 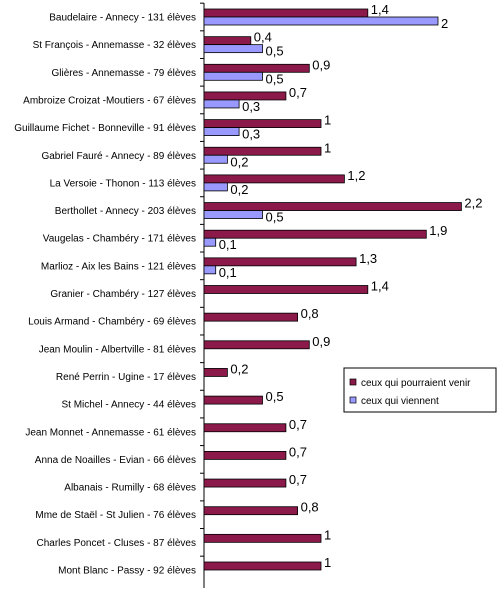 What do you see at coordinates (263, 37) in the screenshot?
I see `data-label: 0,4` at bounding box center [263, 37].